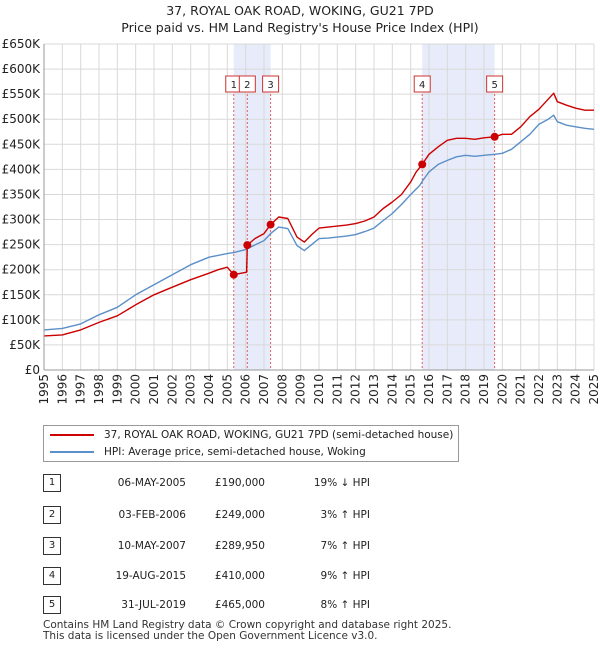  Describe the element at coordinates (337, 389) in the screenshot. I see `x-tick-label: 2011` at that location.